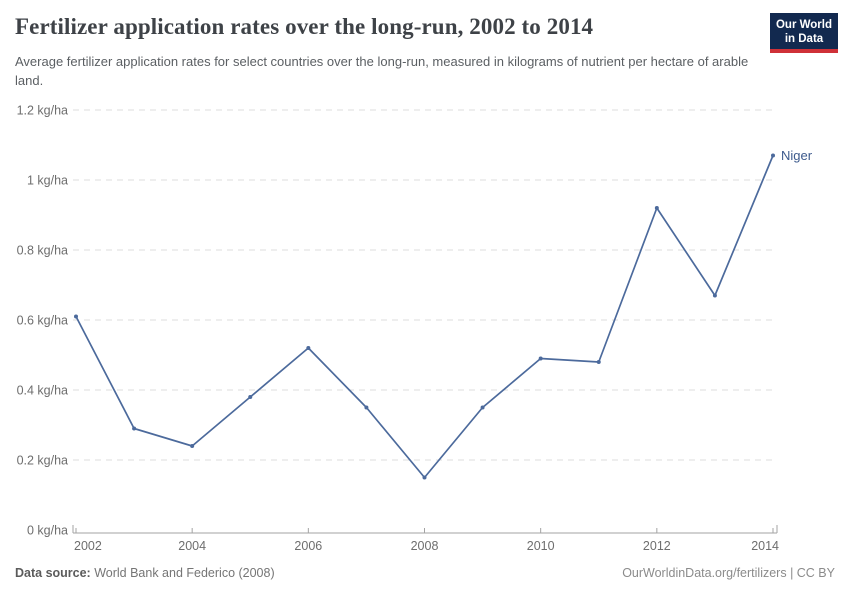 Image resolution: width=850 pixels, height=600 pixels. What do you see at coordinates (540, 358) in the screenshot?
I see `data-point-2010` at bounding box center [540, 358].